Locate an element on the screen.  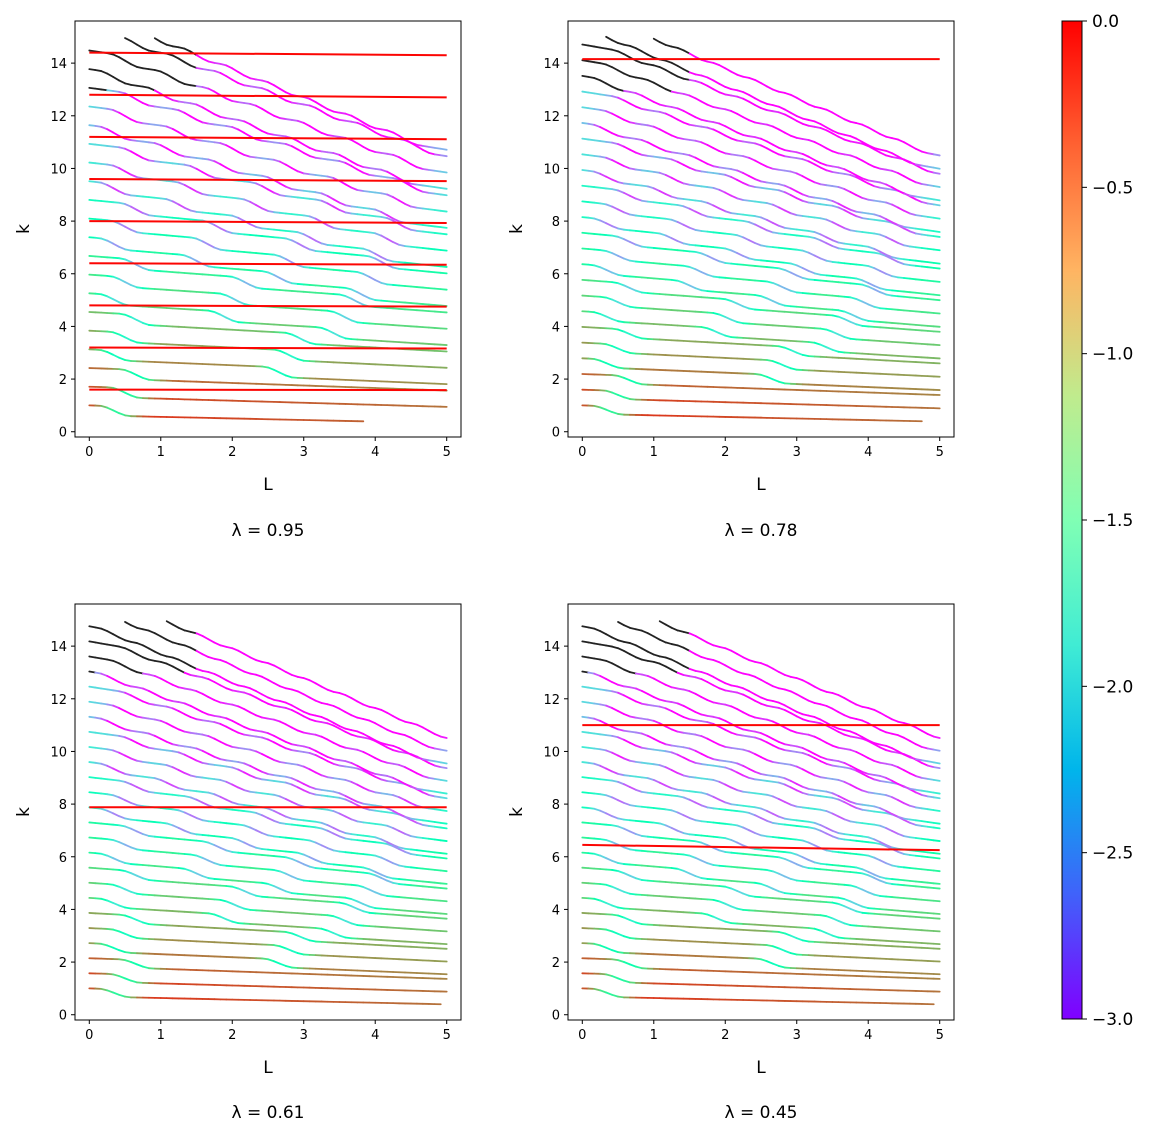
y-tick-label: 10 is located at coordinates (58, 169).